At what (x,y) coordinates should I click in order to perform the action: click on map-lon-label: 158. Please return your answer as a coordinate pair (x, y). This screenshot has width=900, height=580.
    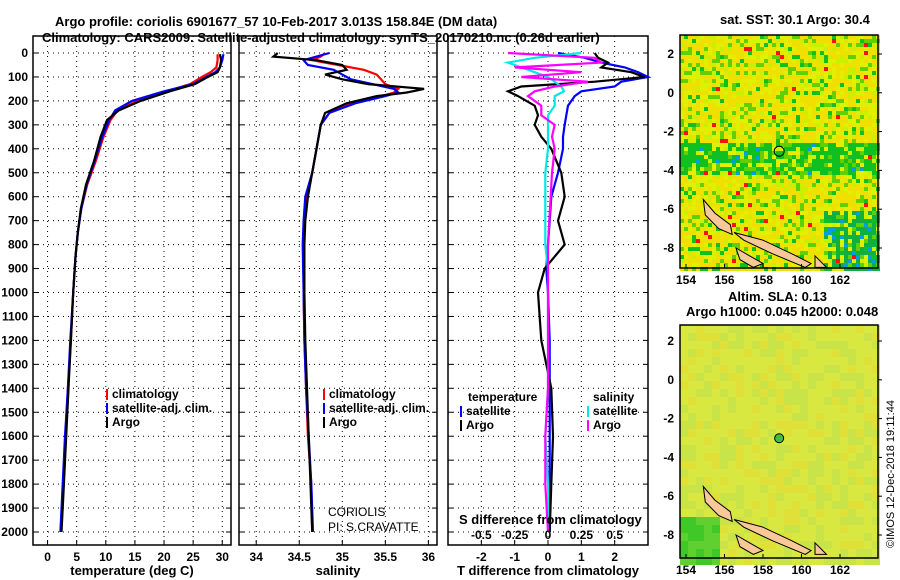
    Looking at the image, I should click on (763, 280).